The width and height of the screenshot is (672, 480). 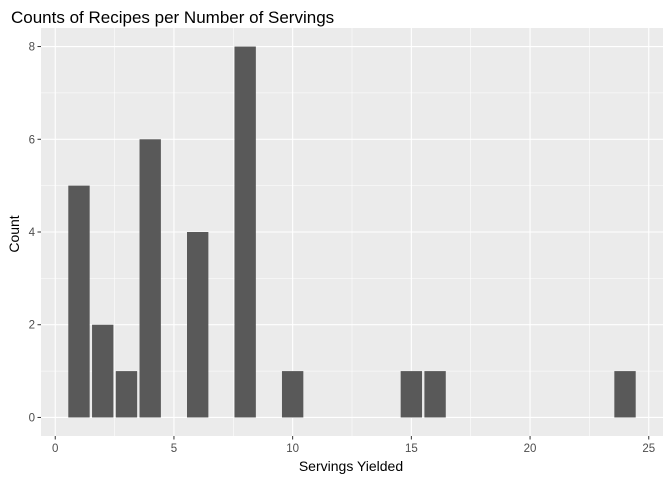 I want to click on y-tick-label: 0, so click(x=32, y=418).